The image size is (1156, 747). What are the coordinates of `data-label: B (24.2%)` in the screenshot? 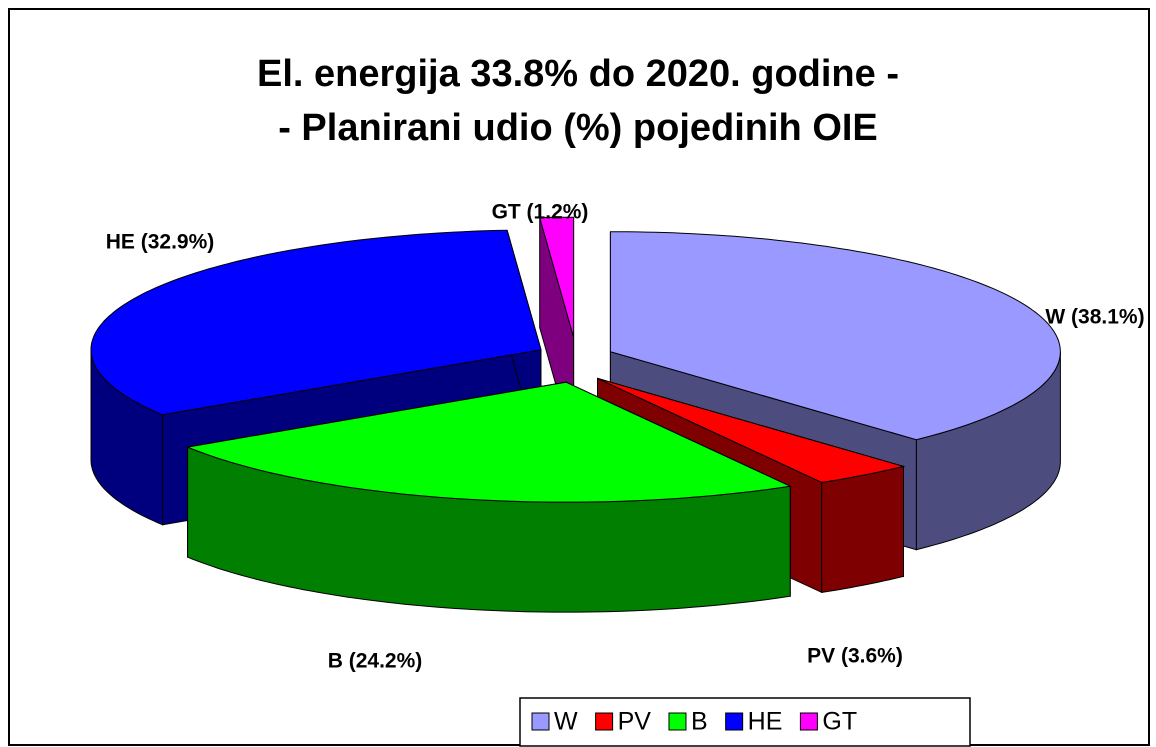 It's located at (375, 661).